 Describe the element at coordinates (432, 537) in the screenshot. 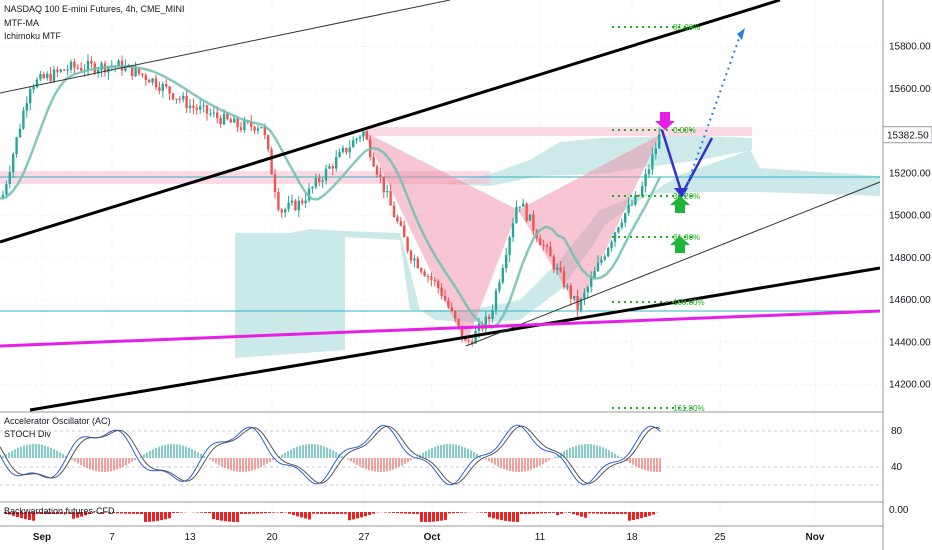

I see `time-tick: Oct` at that location.